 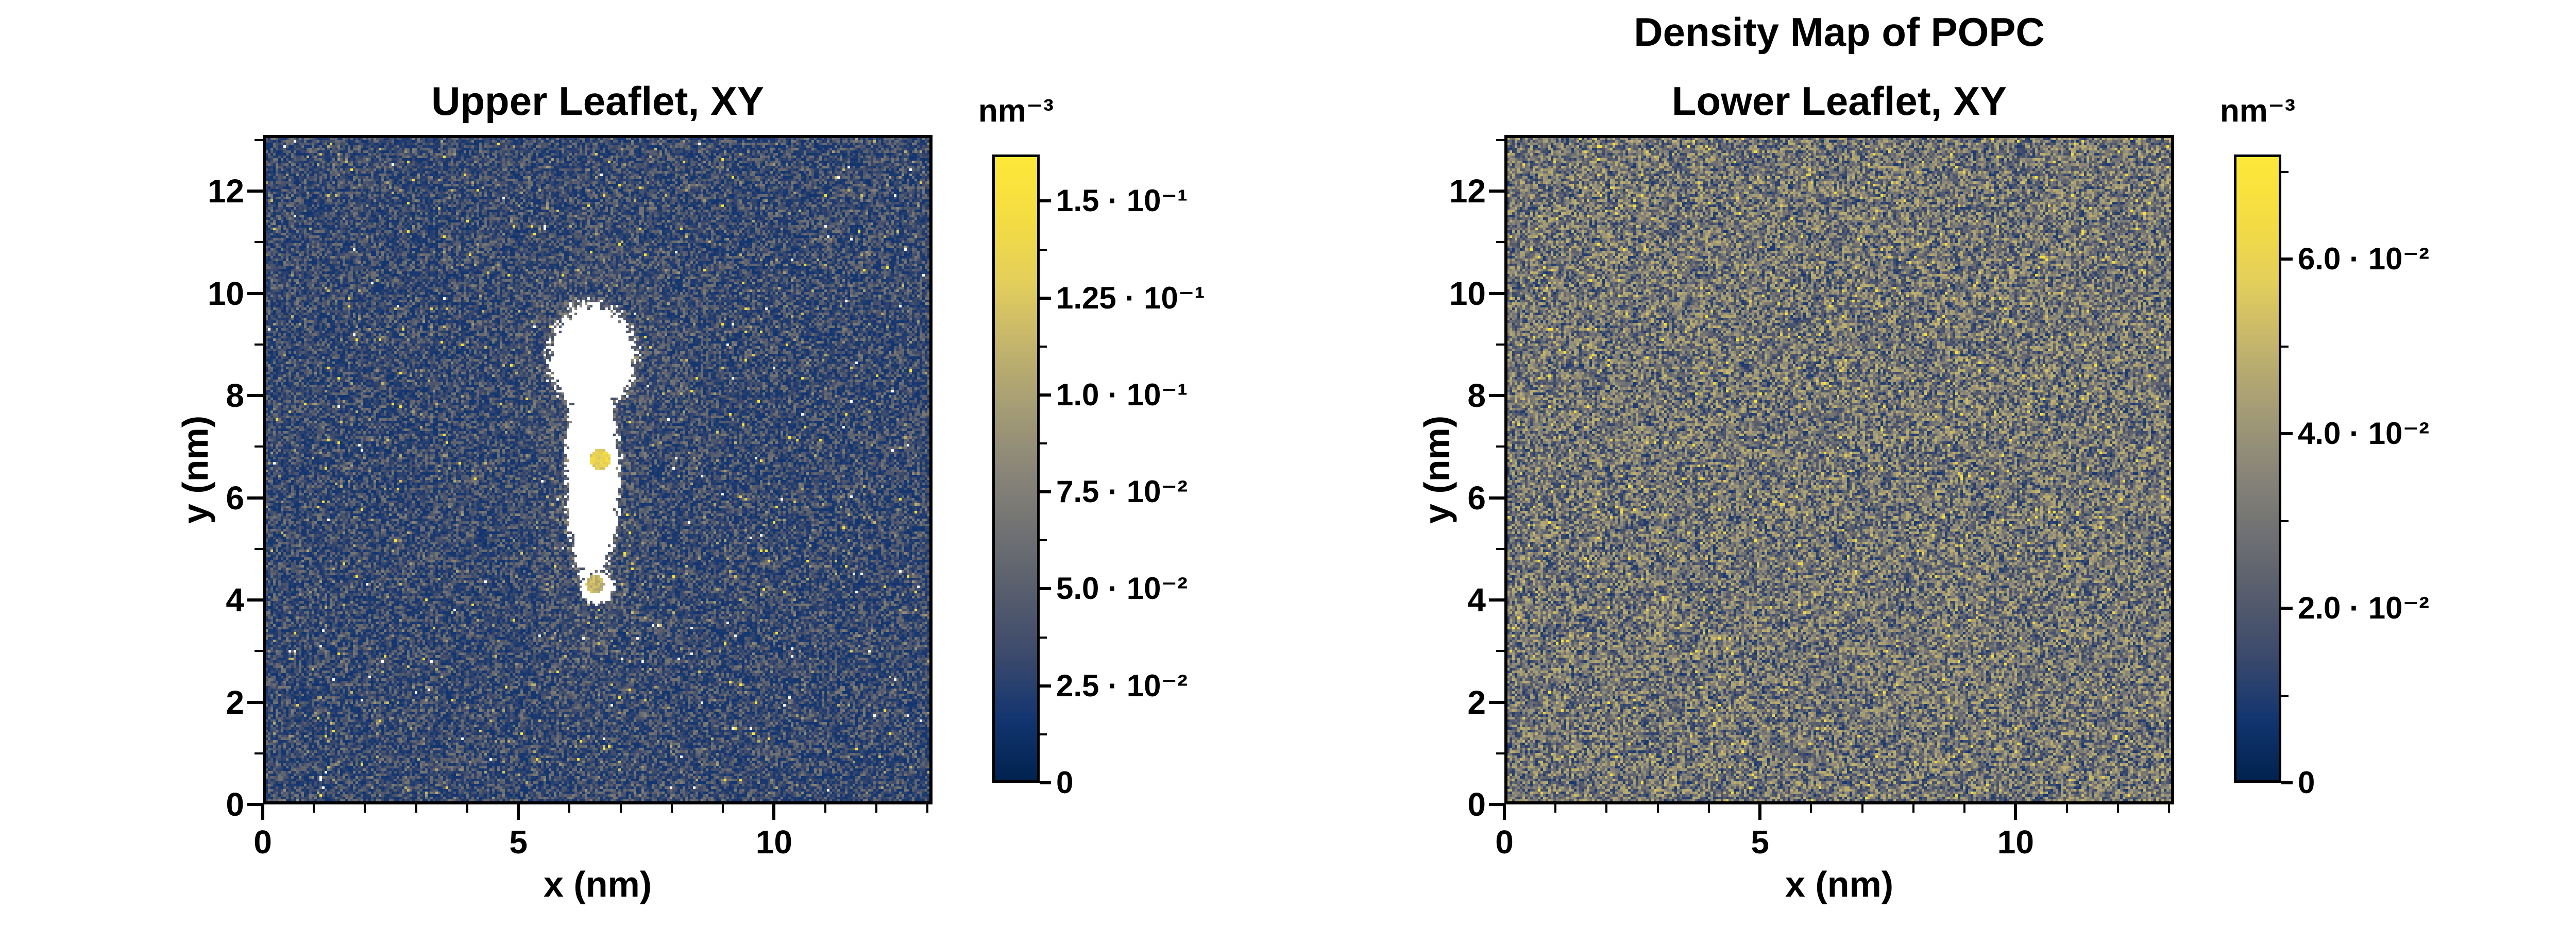 I want to click on colorbar-tick-label: 2.5 · 10⁻², so click(x=1122, y=685).